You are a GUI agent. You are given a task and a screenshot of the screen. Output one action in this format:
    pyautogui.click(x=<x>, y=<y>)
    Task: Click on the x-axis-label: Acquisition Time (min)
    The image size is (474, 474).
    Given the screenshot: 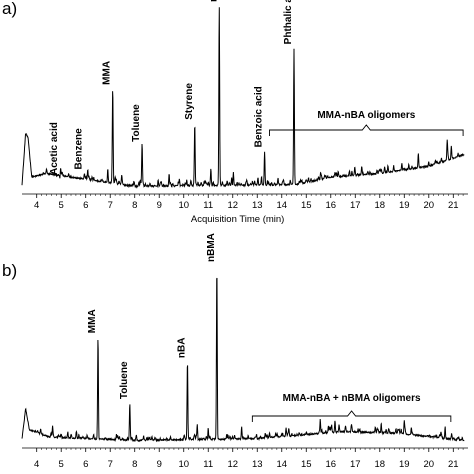 What is the action you would take?
    pyautogui.click(x=237, y=219)
    